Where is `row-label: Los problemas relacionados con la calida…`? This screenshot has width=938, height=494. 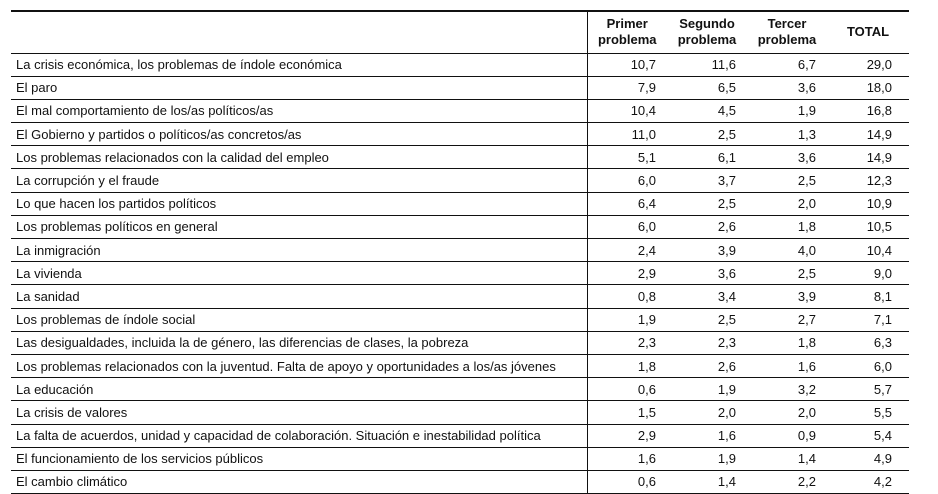
row-label: Los problemas relacionados con la calida… is located at coordinates (299, 157).